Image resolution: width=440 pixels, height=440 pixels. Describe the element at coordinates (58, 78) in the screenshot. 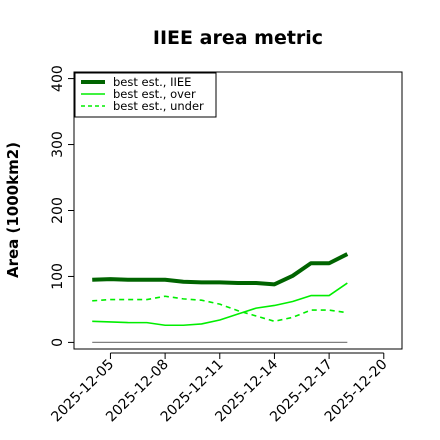

I see `y-tick-label: 400` at that location.